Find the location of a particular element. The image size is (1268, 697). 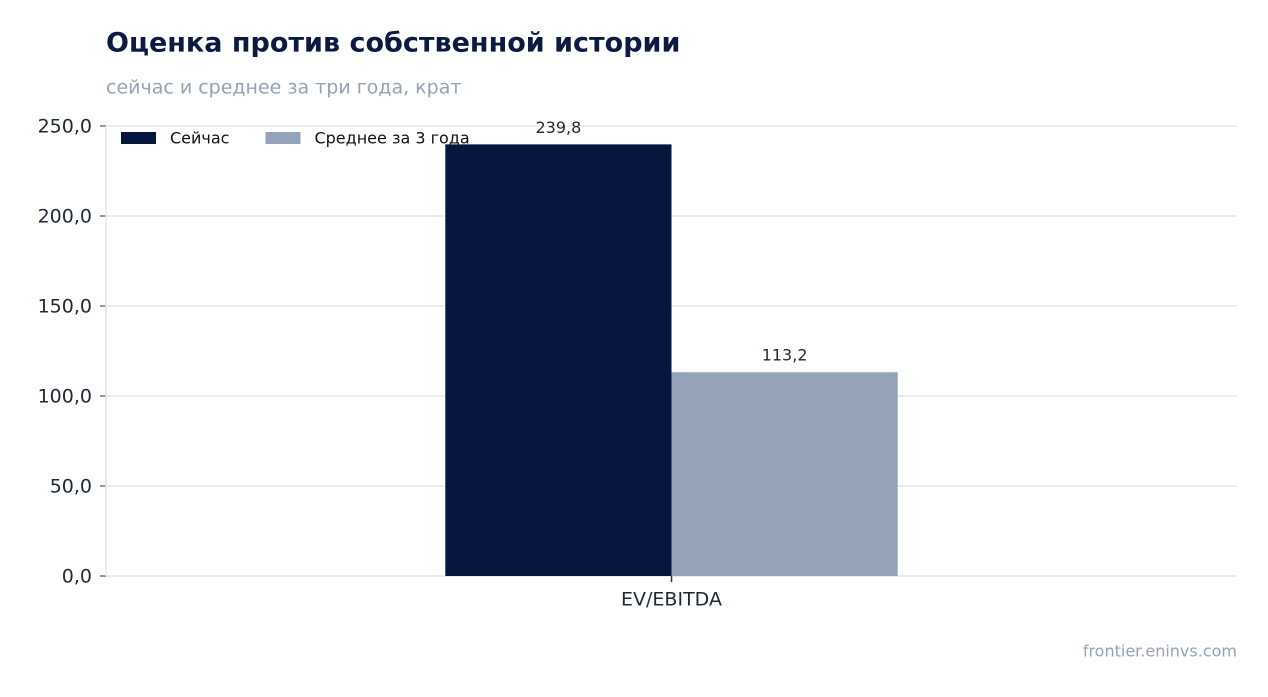

y-tick-label: 50,0 is located at coordinates (71, 487).